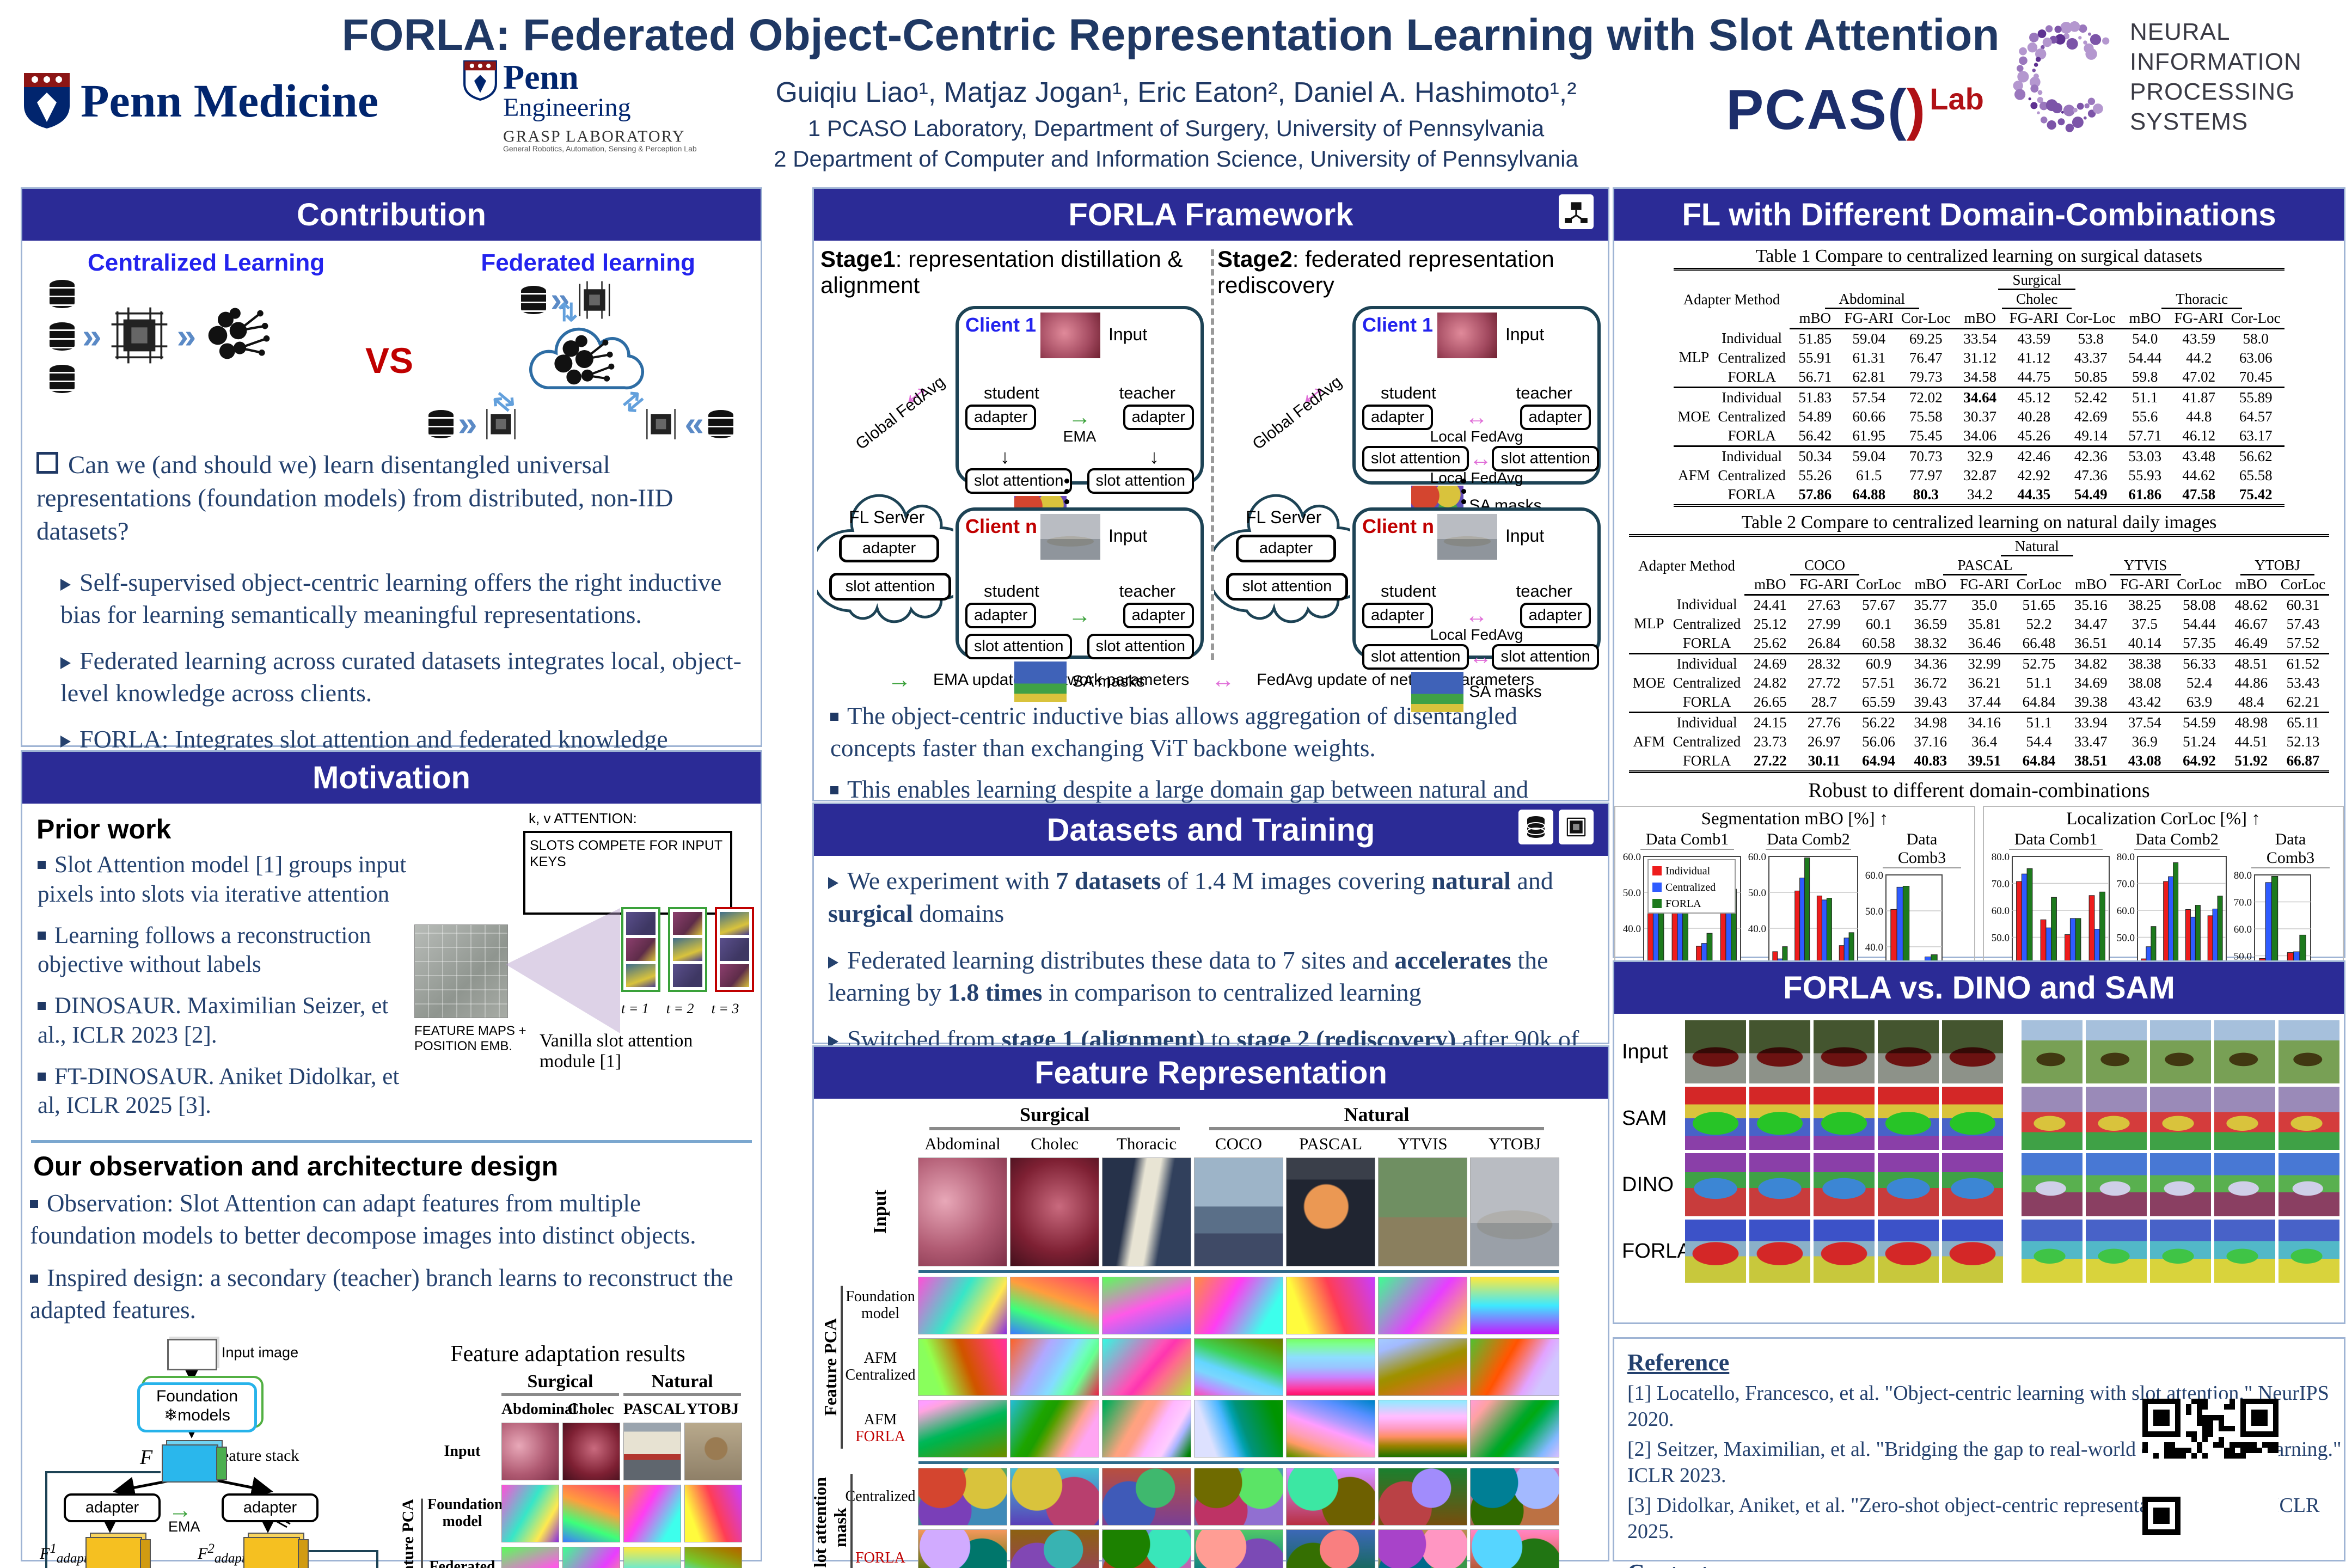 Image resolution: width=2352 pixels, height=1568 pixels. I want to click on database-stack-icon, so click(62, 336).